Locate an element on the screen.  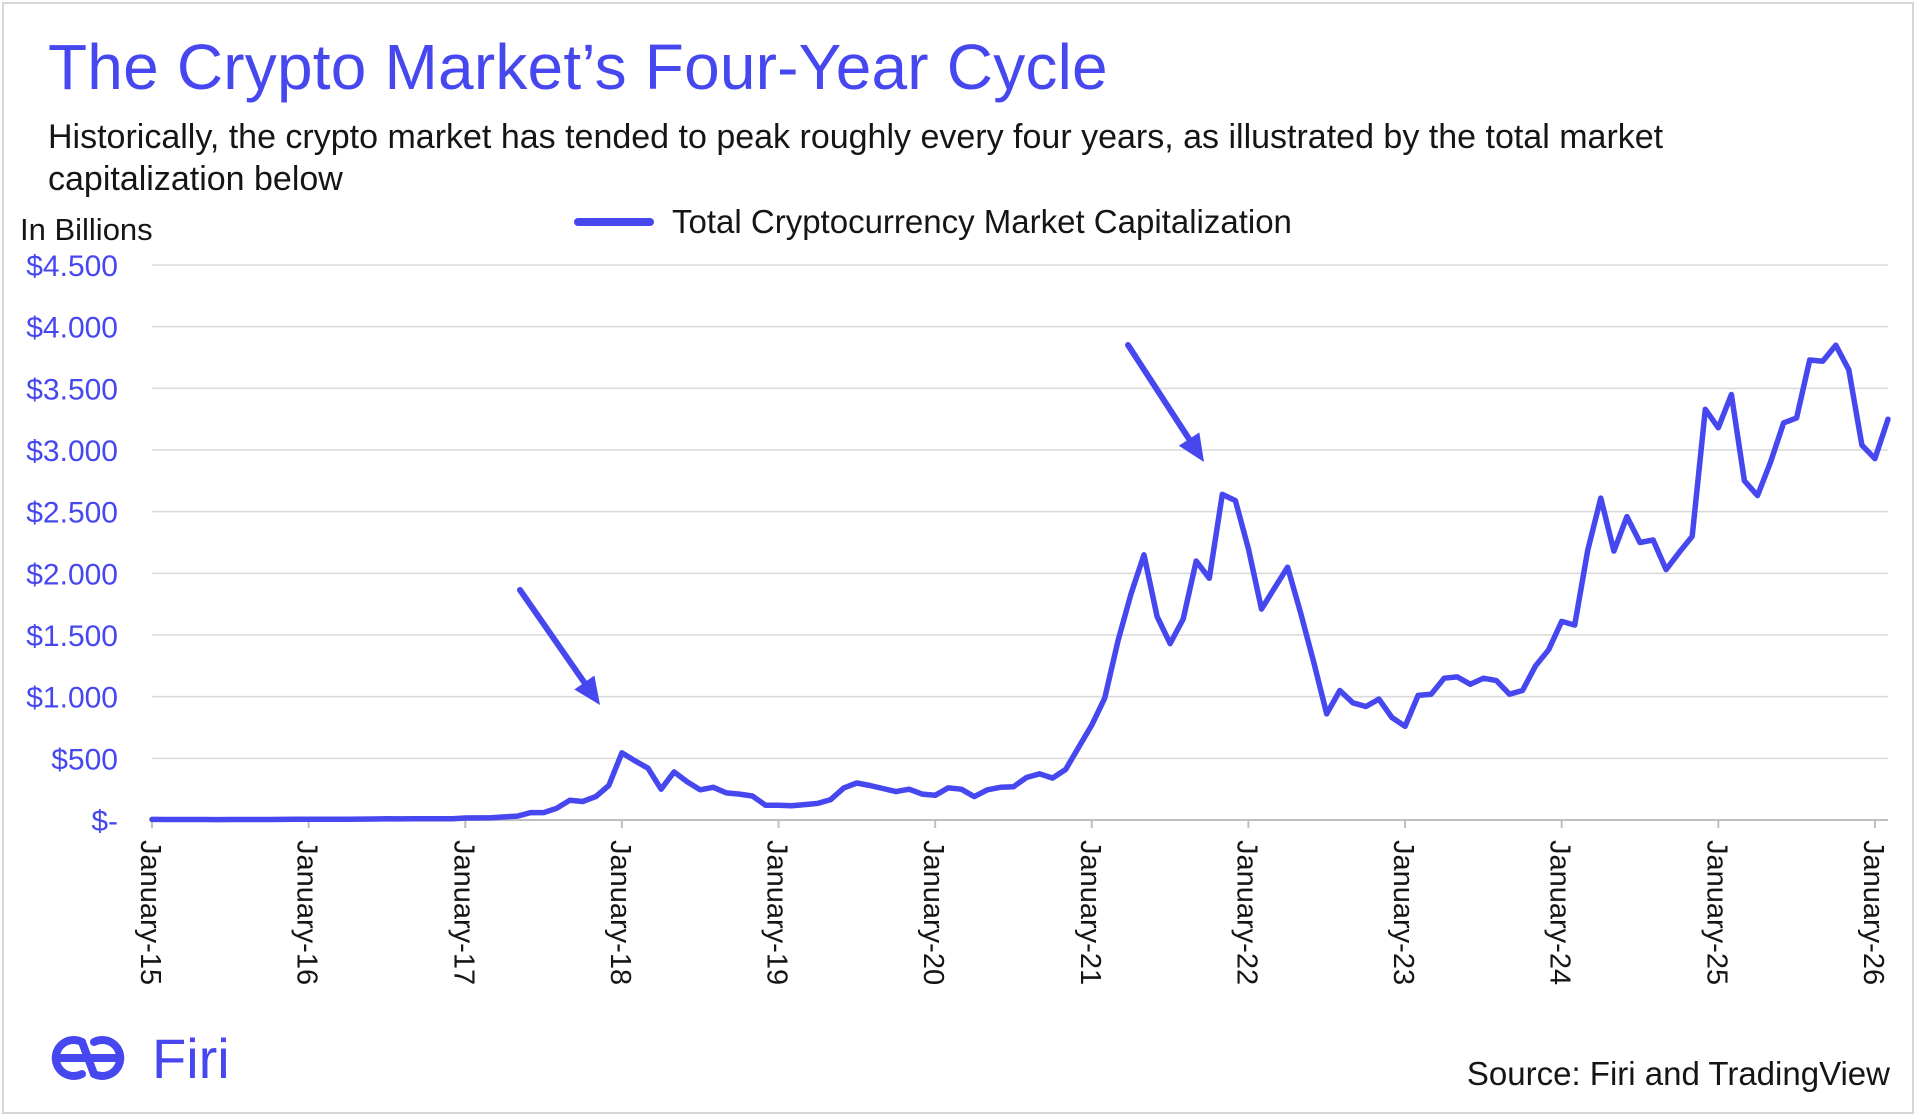
firi-logo: Firi is located at coordinates (134, 1058).